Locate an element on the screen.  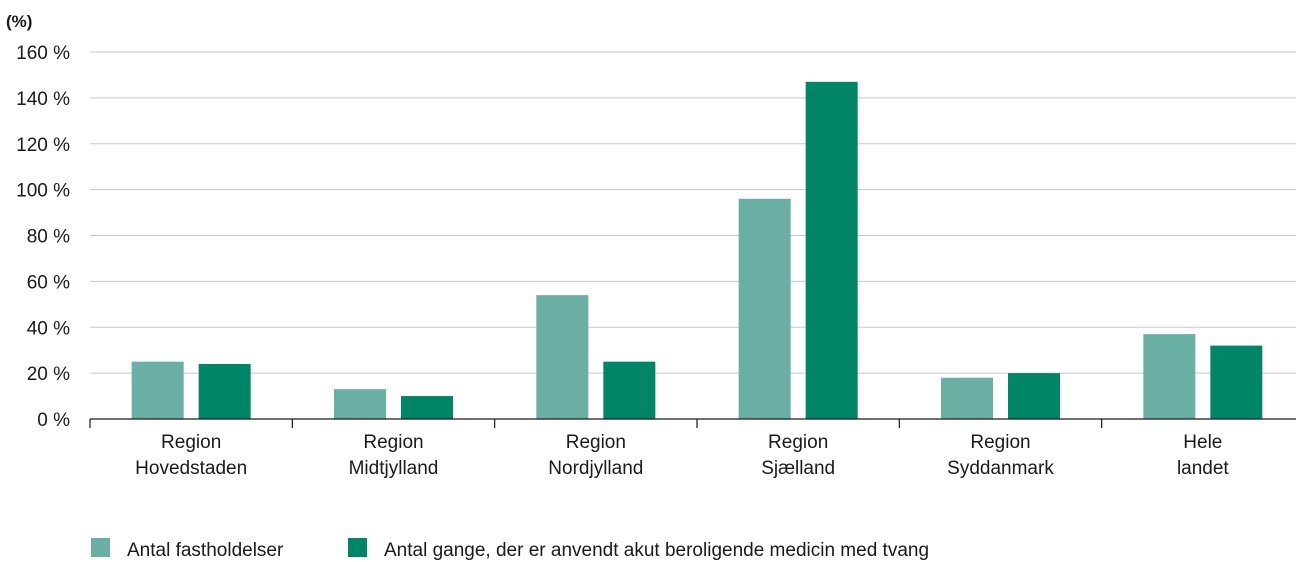
x-category-label: Hele is located at coordinates (1202, 442).